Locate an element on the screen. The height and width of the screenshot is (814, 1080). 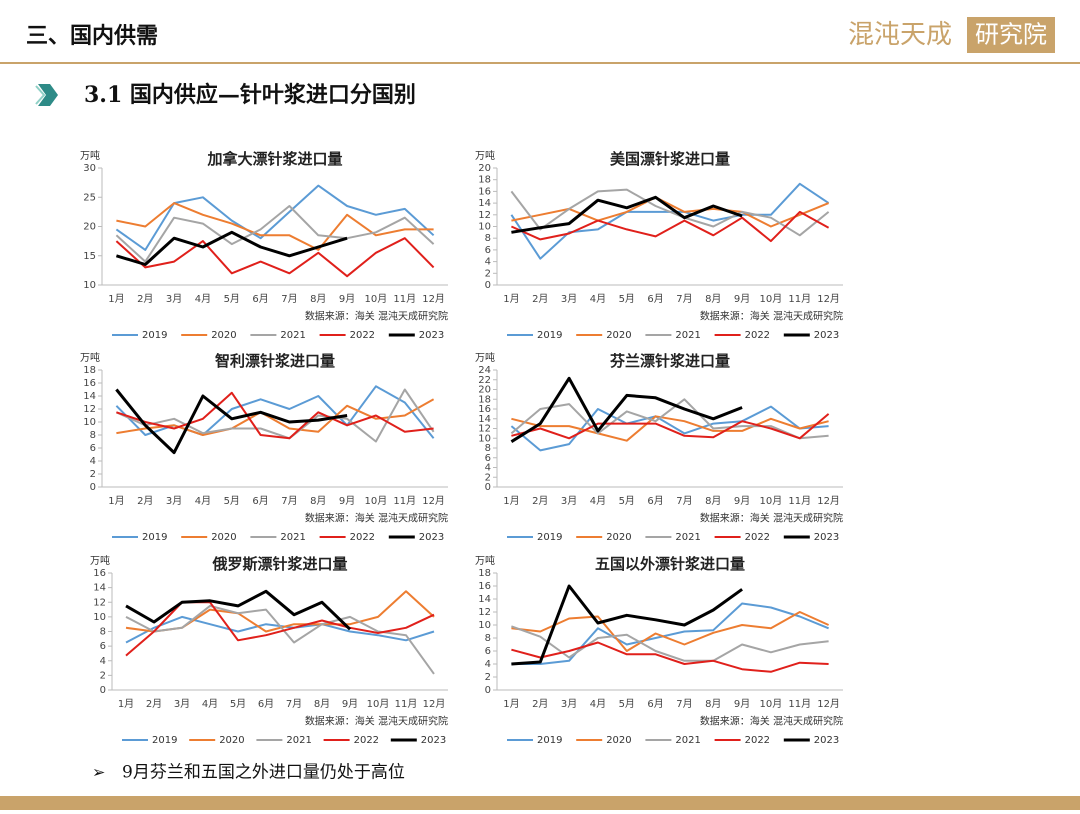
logo-box is located at coordinates (1011, 35).